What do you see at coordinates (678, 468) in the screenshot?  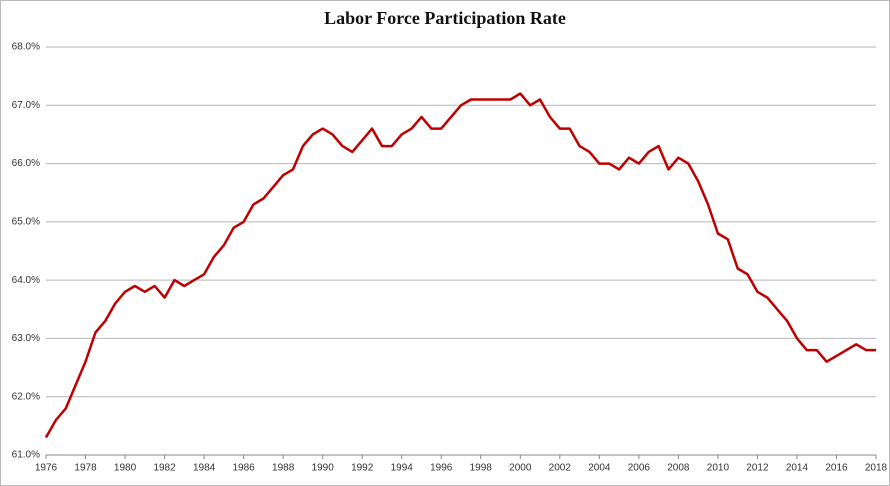 I see `x-tick-label: 2008` at bounding box center [678, 468].